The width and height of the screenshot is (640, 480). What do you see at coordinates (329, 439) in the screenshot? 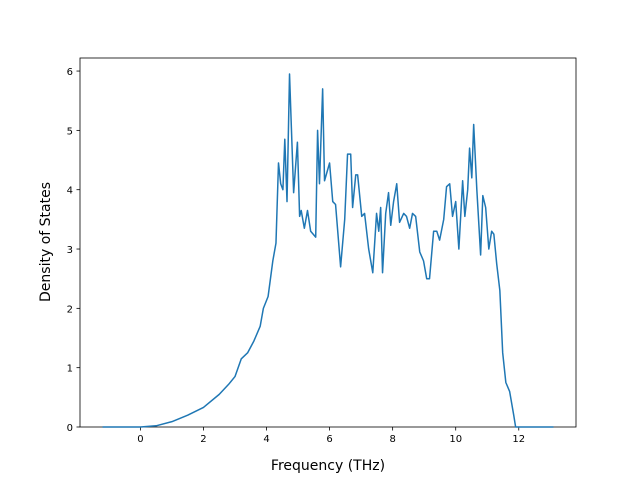
I see `x-tick-label: 6` at bounding box center [329, 439].